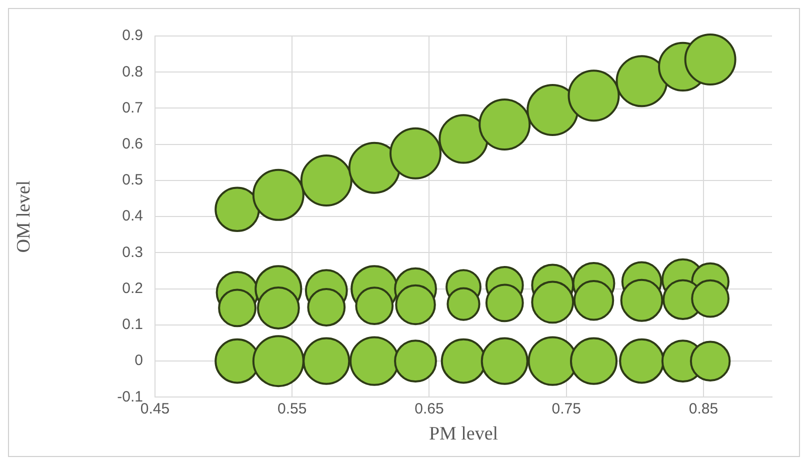  I want to click on x-axis-title: PM level, so click(463, 434).